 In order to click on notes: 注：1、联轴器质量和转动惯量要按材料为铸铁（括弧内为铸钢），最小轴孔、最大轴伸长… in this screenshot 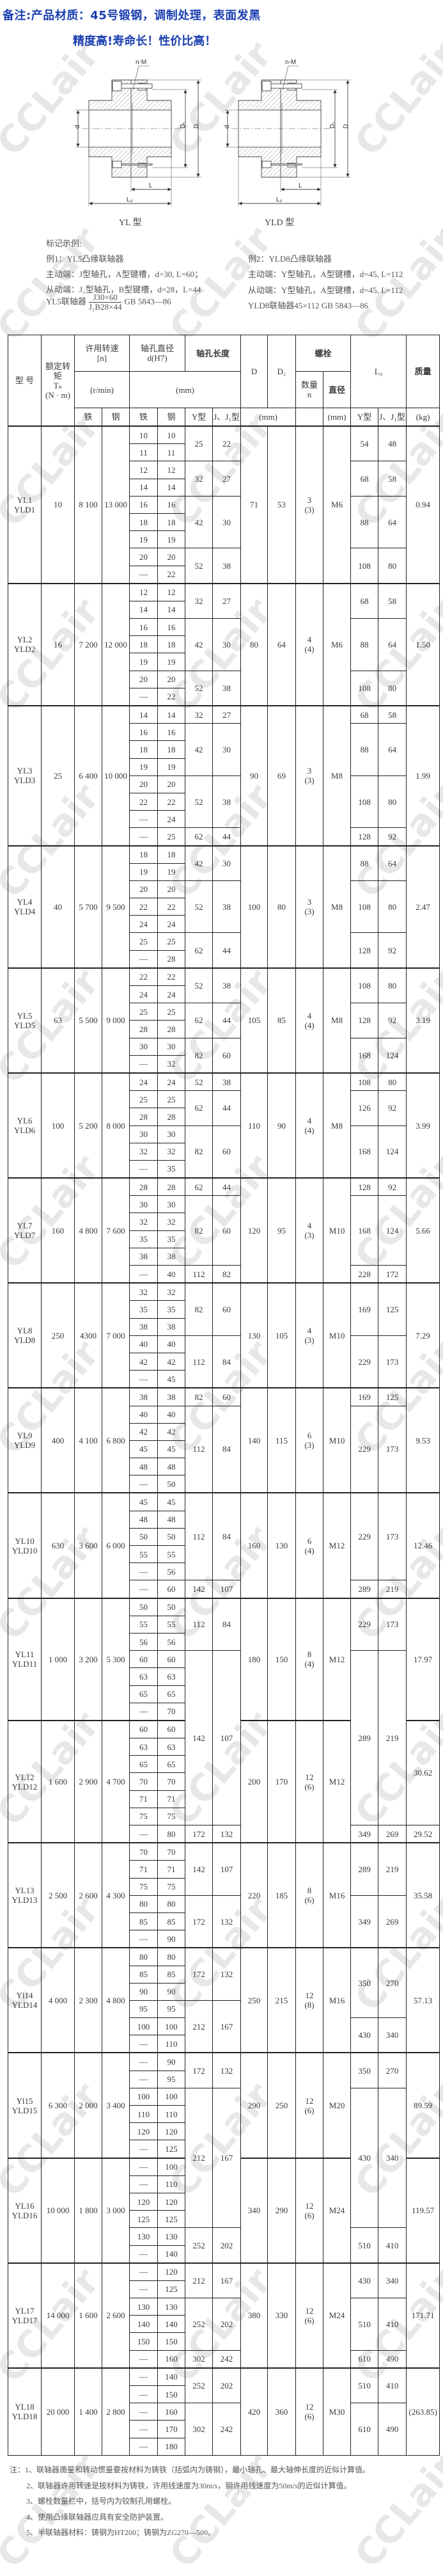, I will do `click(190, 2502)`.